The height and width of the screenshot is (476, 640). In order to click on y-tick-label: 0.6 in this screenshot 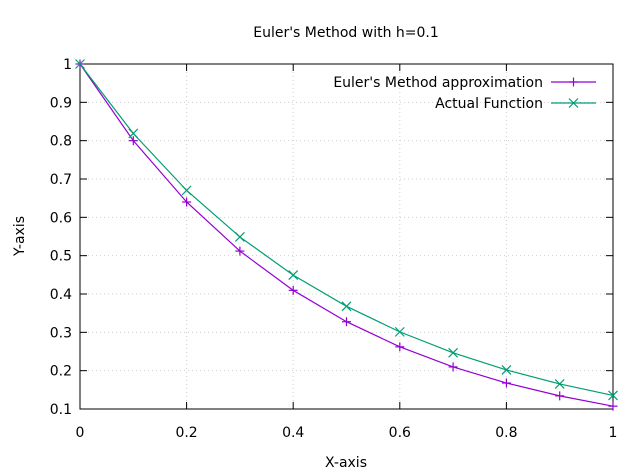, I will do `click(61, 218)`.